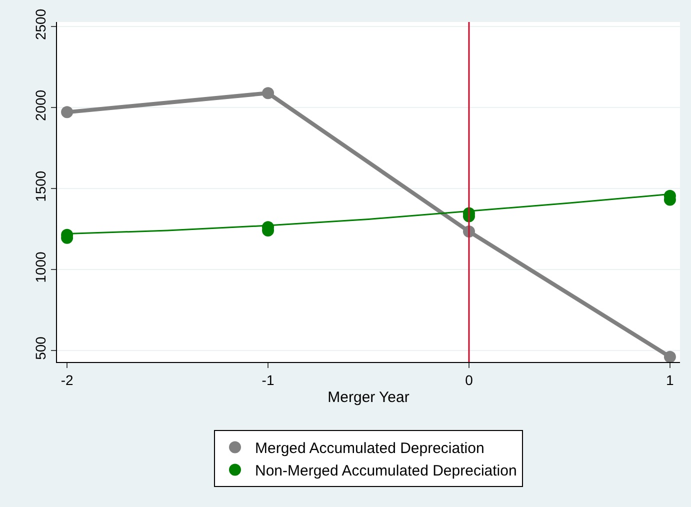 The height and width of the screenshot is (507, 691). Describe the element at coordinates (40, 105) in the screenshot. I see `y-tick-label: 2000` at that location.